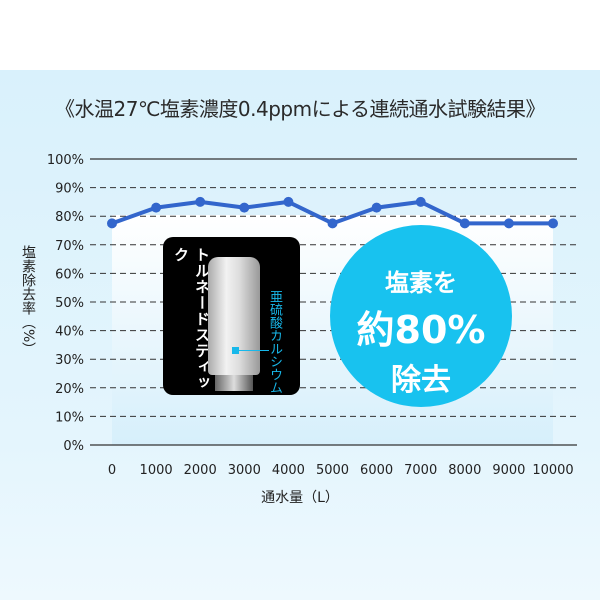 The image size is (600, 600). What do you see at coordinates (421, 330) in the screenshot?
I see `badge-line2: 約80%` at bounding box center [421, 330].